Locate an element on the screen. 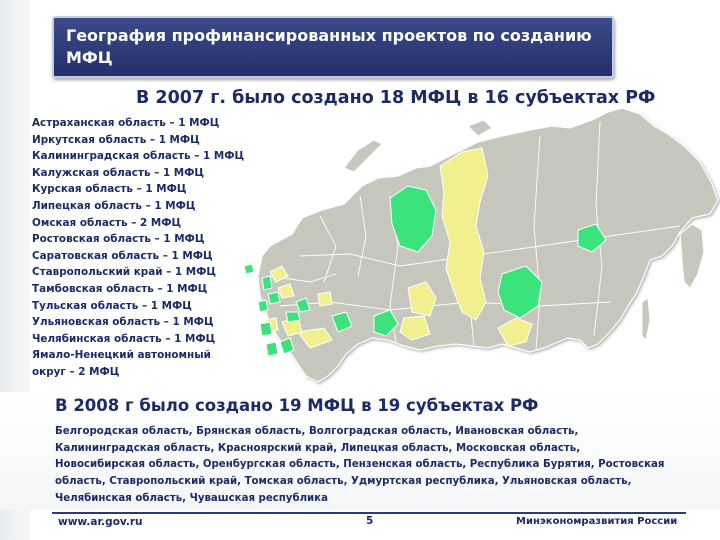 Image resolution: width=720 pixels, height=540 pixels. footer-organization: Минэкономразвития России is located at coordinates (596, 521).